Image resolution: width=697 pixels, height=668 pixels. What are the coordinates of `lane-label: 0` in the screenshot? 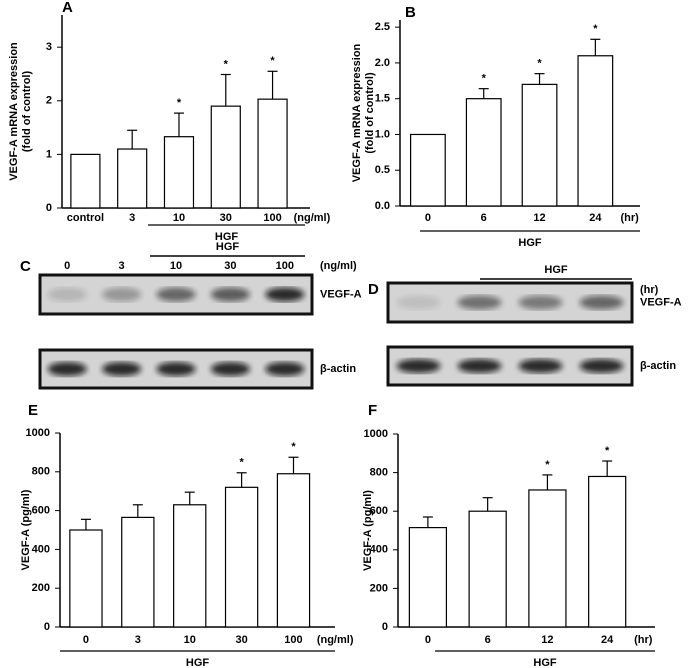 It's located at (67, 266).